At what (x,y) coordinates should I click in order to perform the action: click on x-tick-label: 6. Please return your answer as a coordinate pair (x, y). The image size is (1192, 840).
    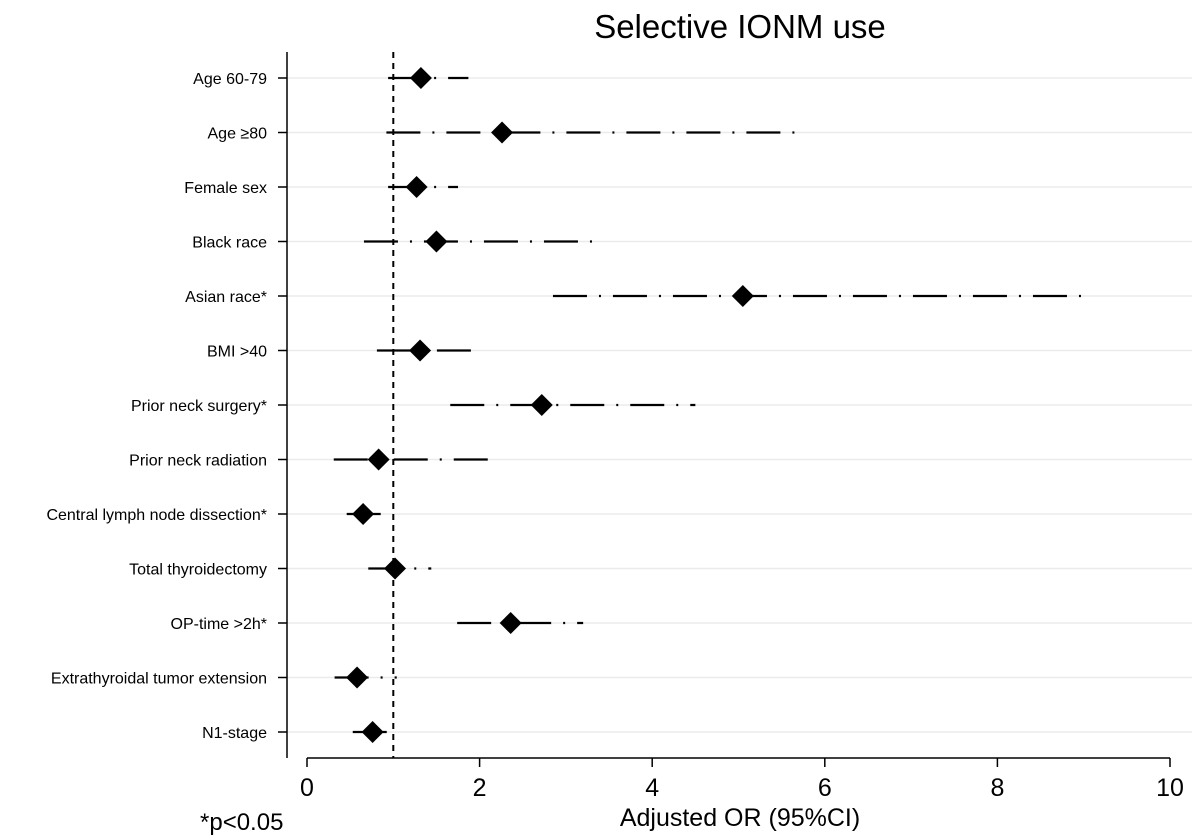
    Looking at the image, I should click on (825, 788).